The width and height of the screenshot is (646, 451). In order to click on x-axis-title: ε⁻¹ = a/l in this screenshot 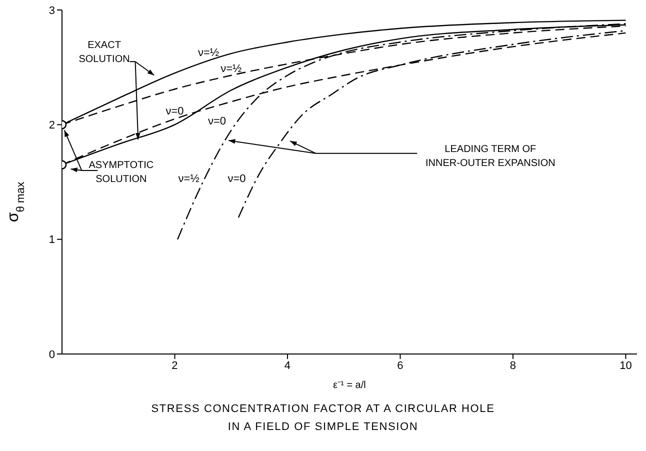, I will do `click(349, 385)`.